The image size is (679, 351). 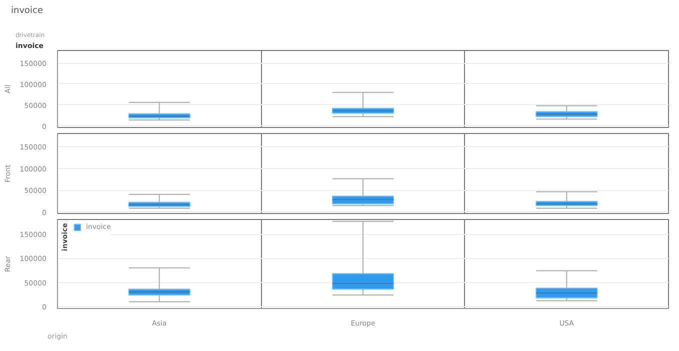 I want to click on chart-title: invoice, so click(x=27, y=11).